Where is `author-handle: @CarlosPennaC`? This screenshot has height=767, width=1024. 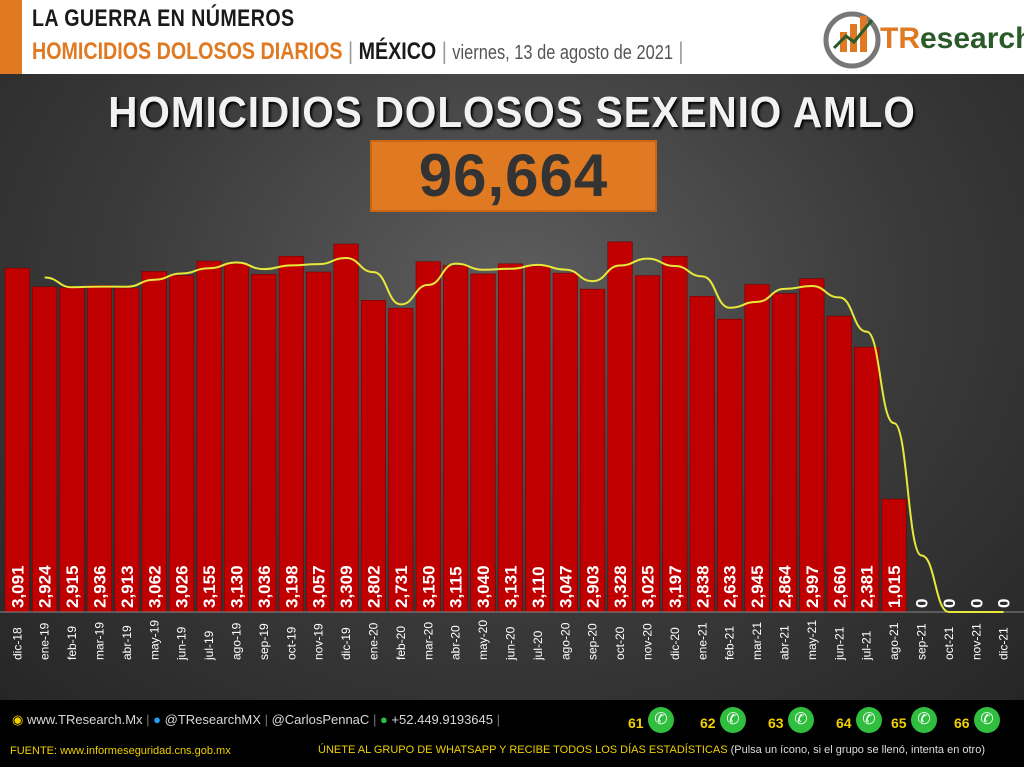
author-handle: @CarlosPennaC is located at coordinates (320, 719).